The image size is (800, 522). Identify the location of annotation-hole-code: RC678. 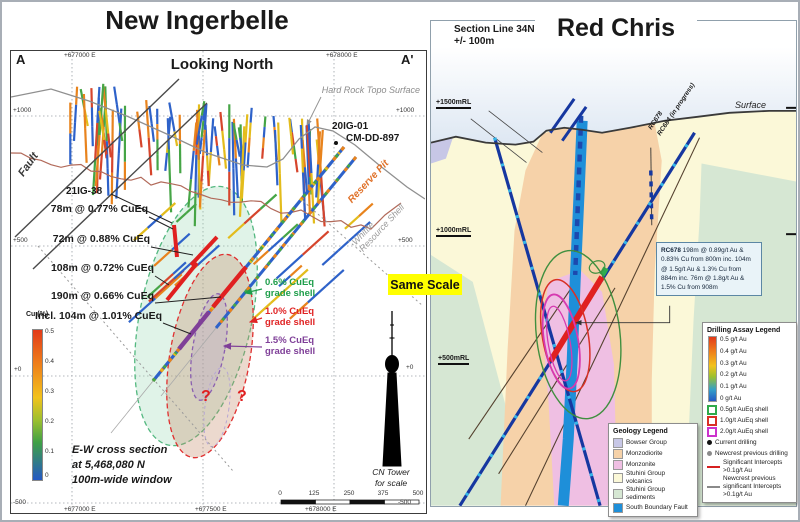
(671, 250).